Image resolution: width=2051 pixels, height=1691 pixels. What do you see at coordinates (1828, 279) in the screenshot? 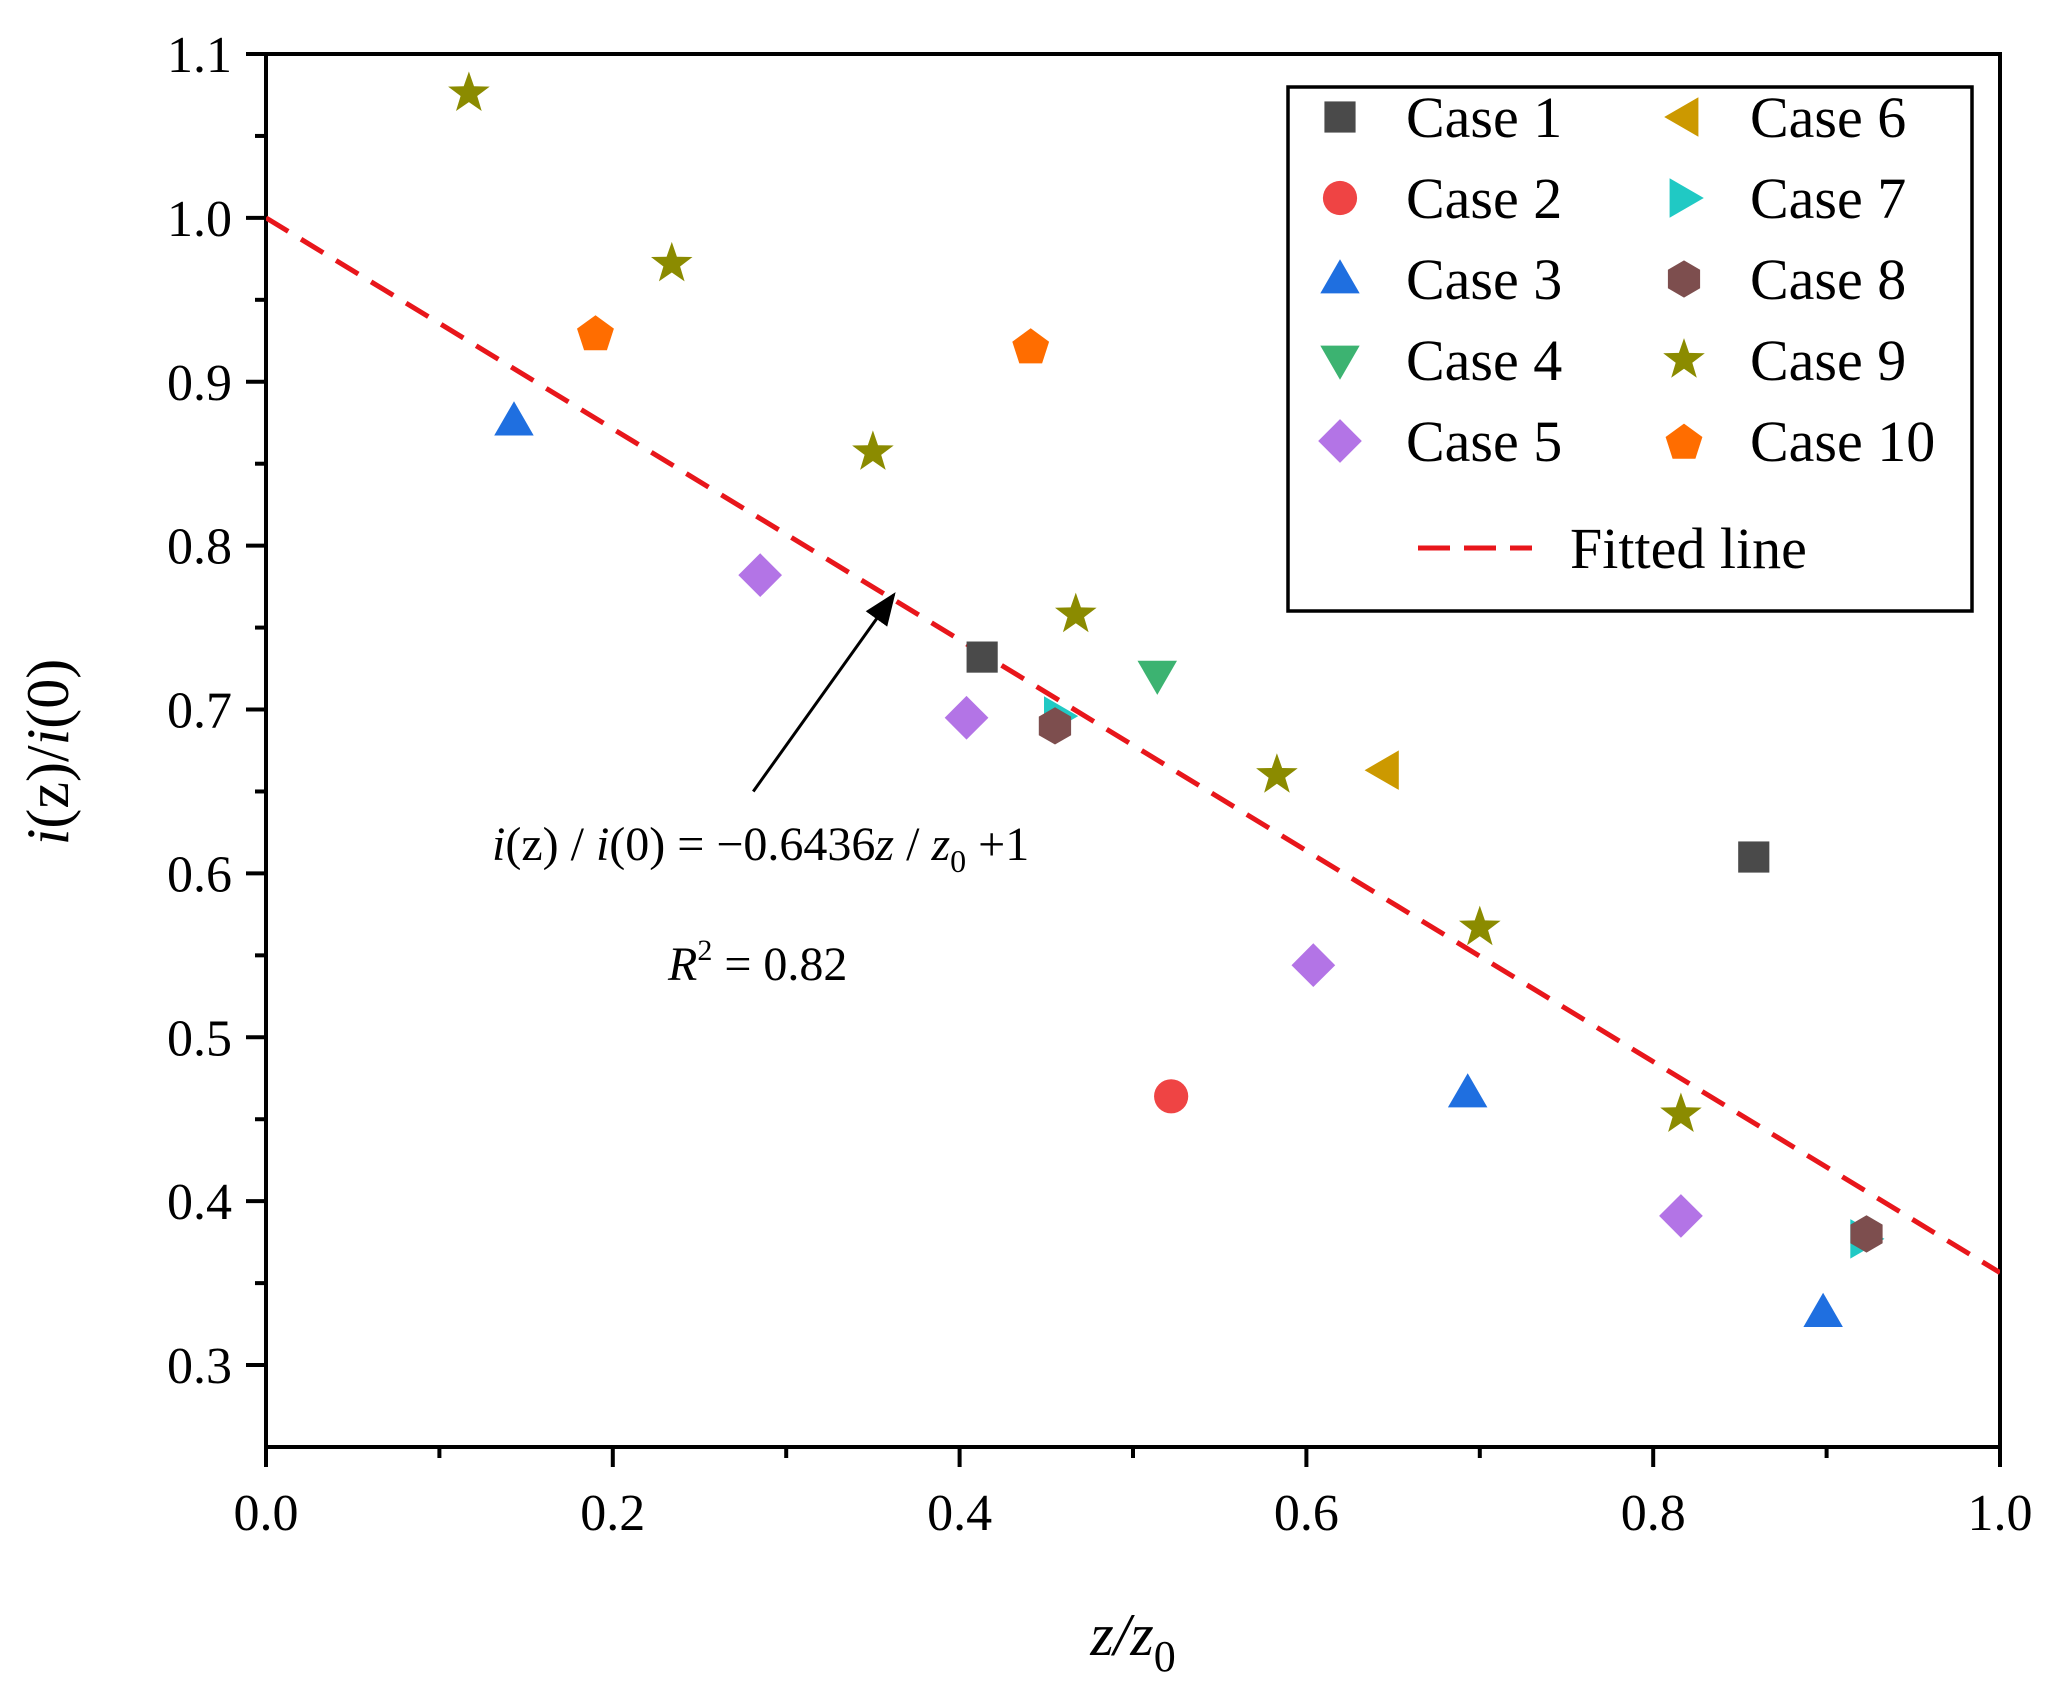
I see `legend-label-case-8: Case 8` at bounding box center [1828, 279].